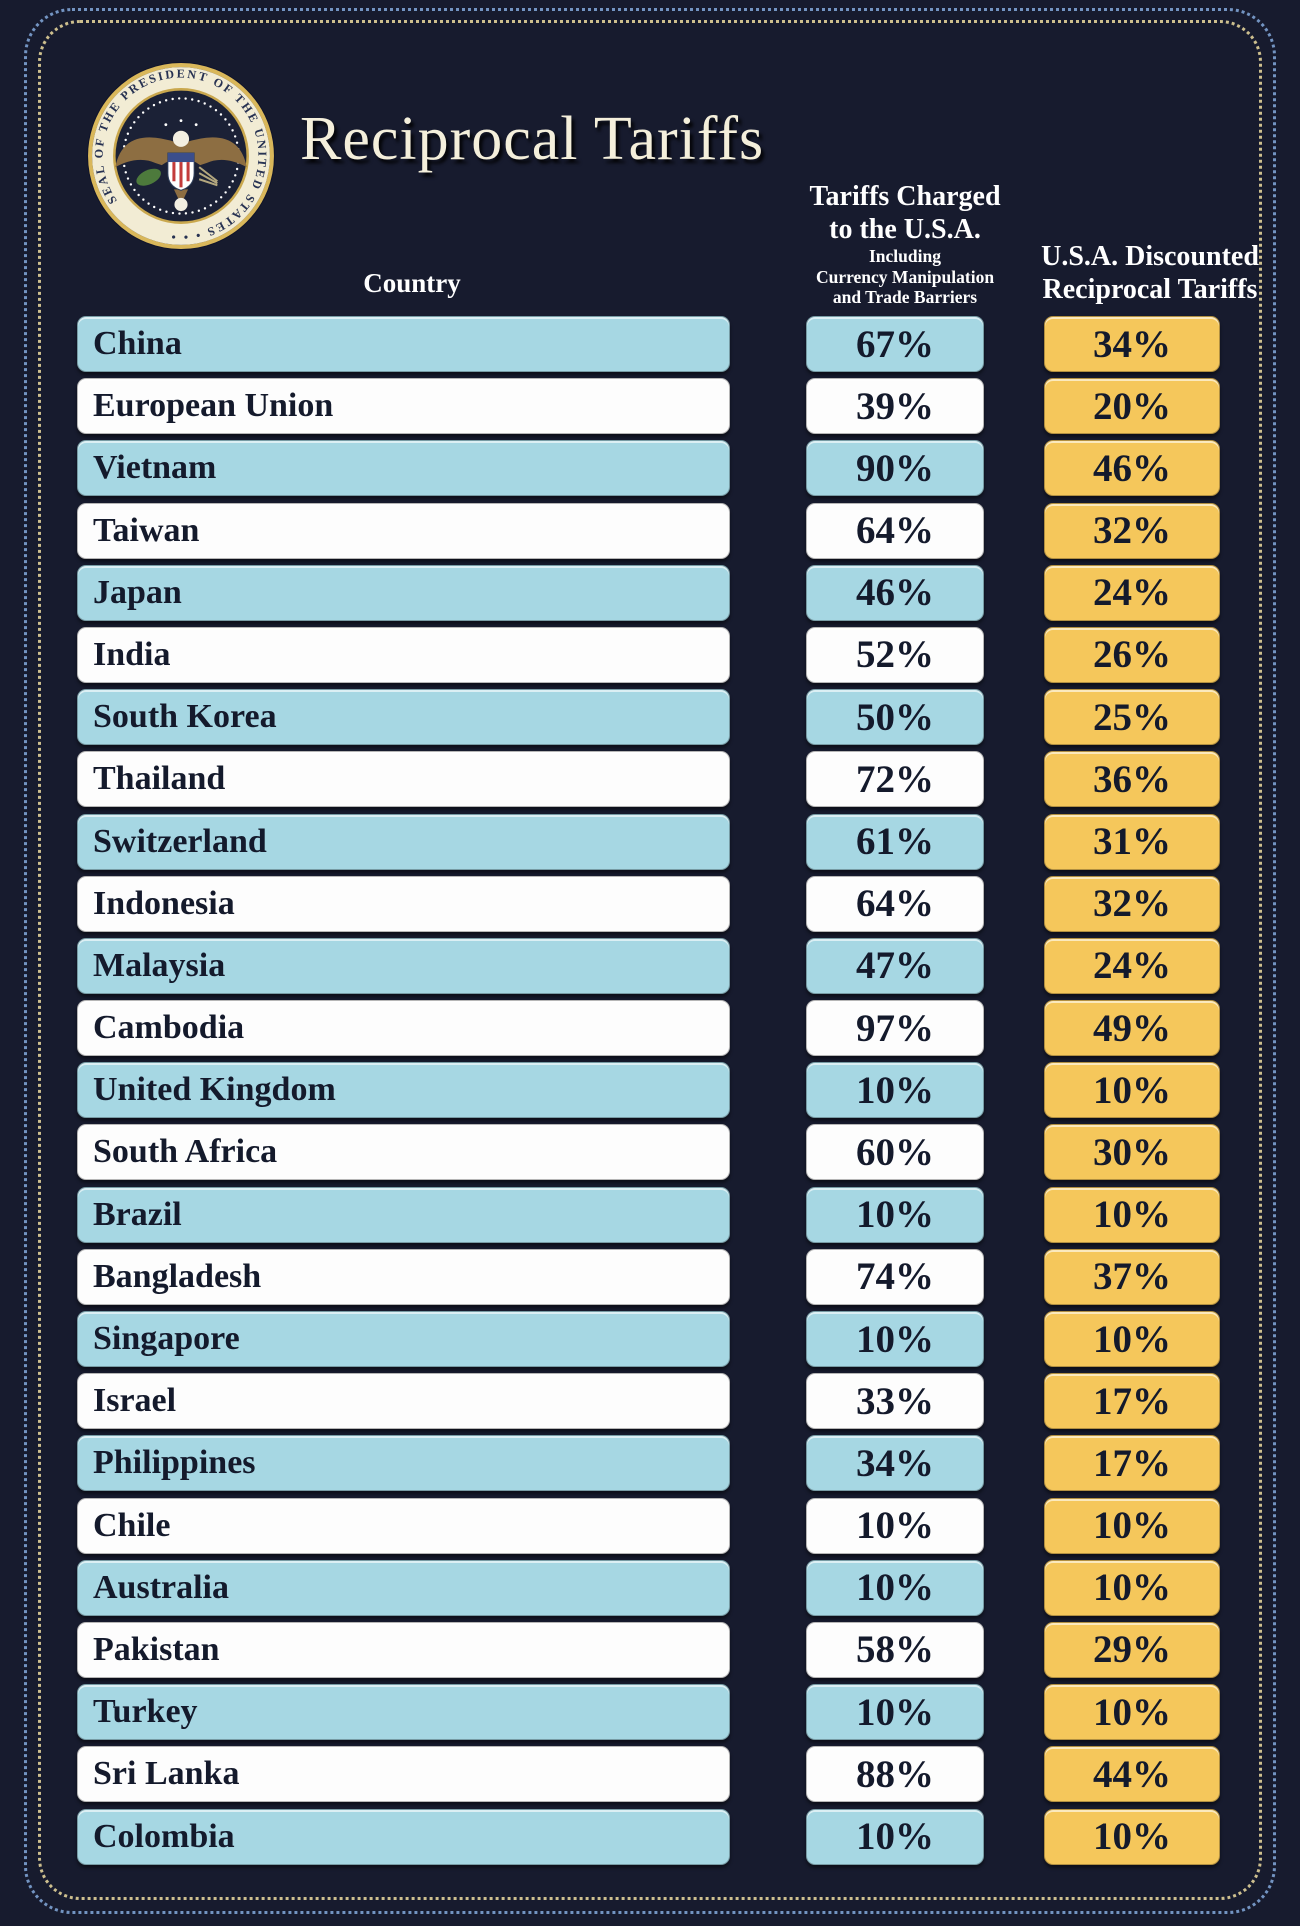 The image size is (1300, 1926). I want to click on country-cell: Malaysia, so click(403, 965).